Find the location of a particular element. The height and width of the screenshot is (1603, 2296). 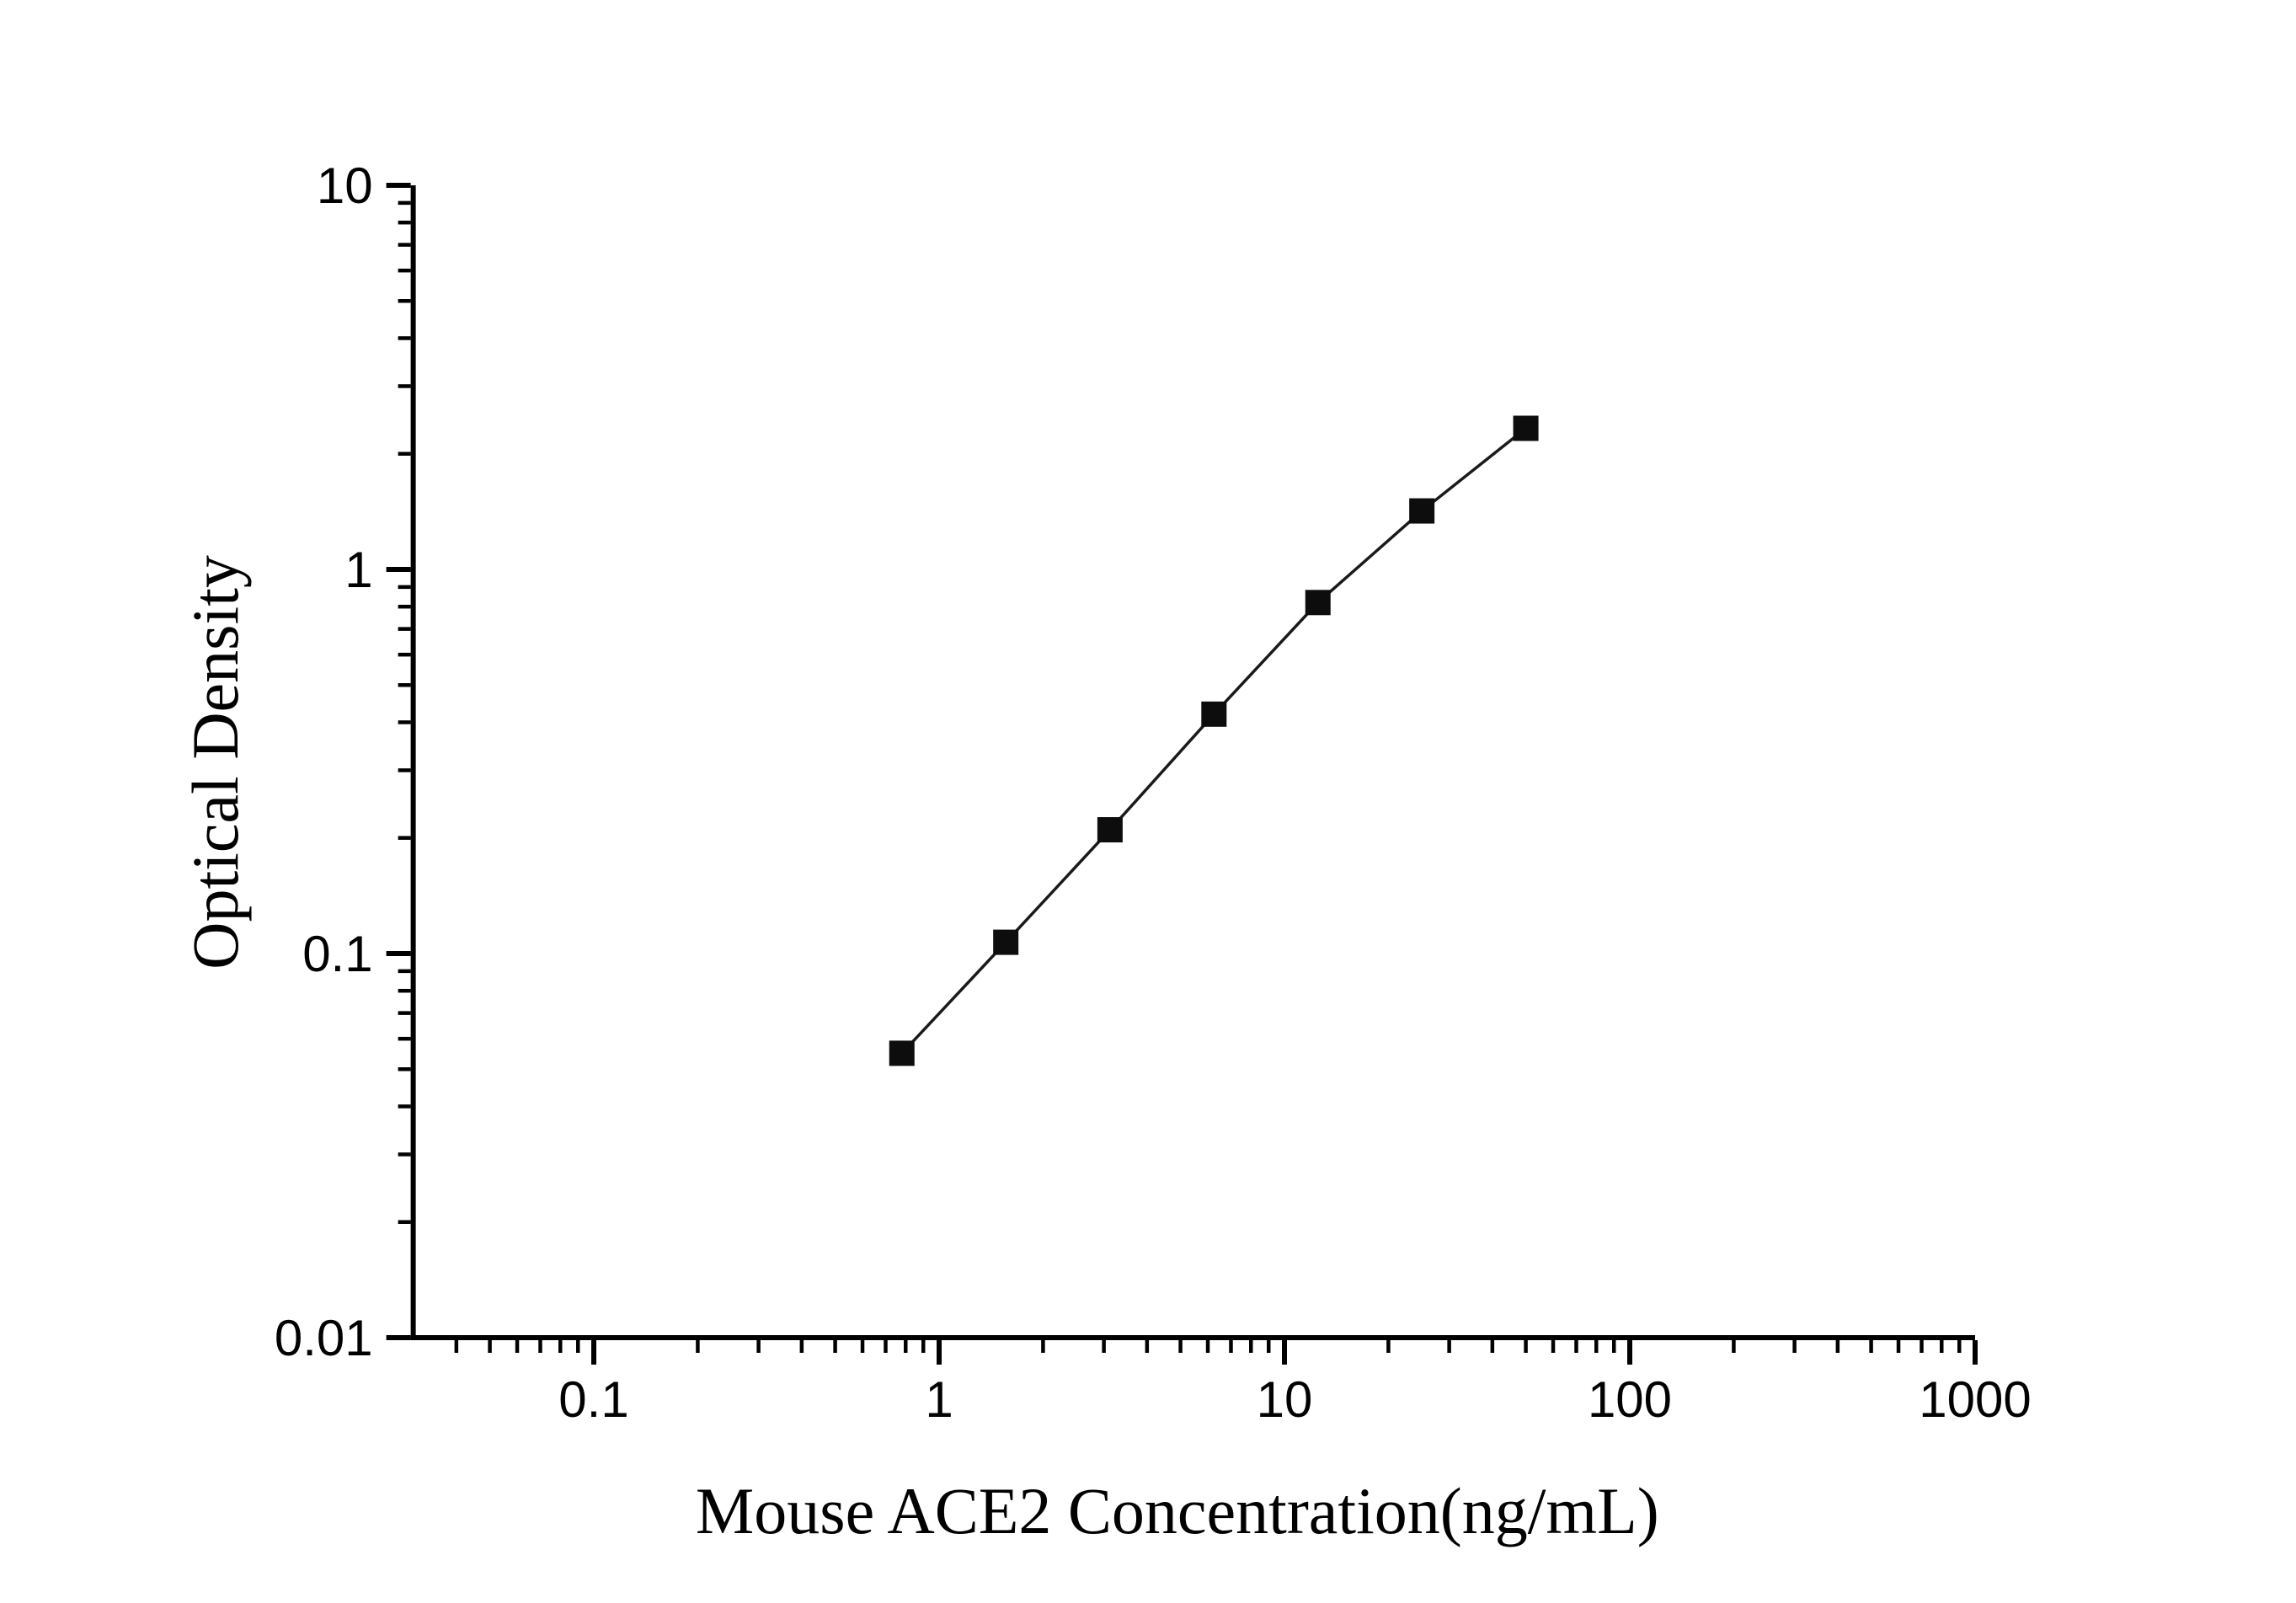

x-tick-label: 100 is located at coordinates (1630, 1399).